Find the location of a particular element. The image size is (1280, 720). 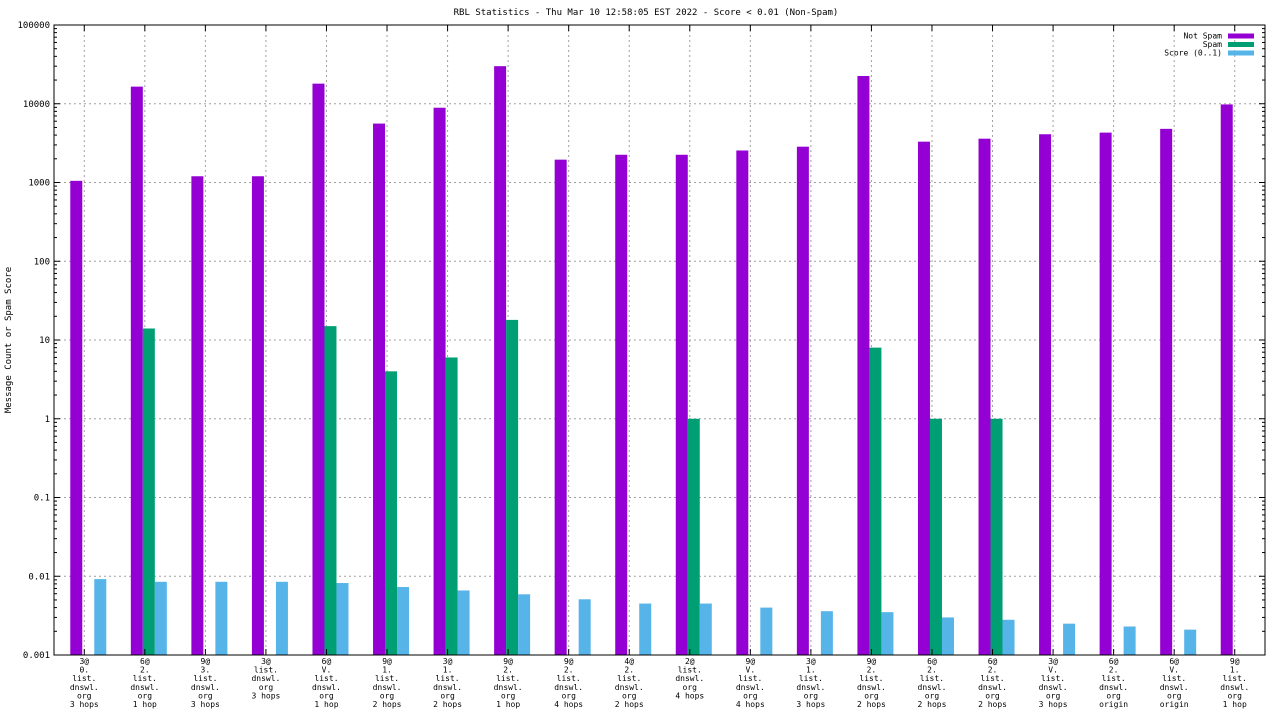

x-tick-label-line: 3 hops is located at coordinates (265, 695).